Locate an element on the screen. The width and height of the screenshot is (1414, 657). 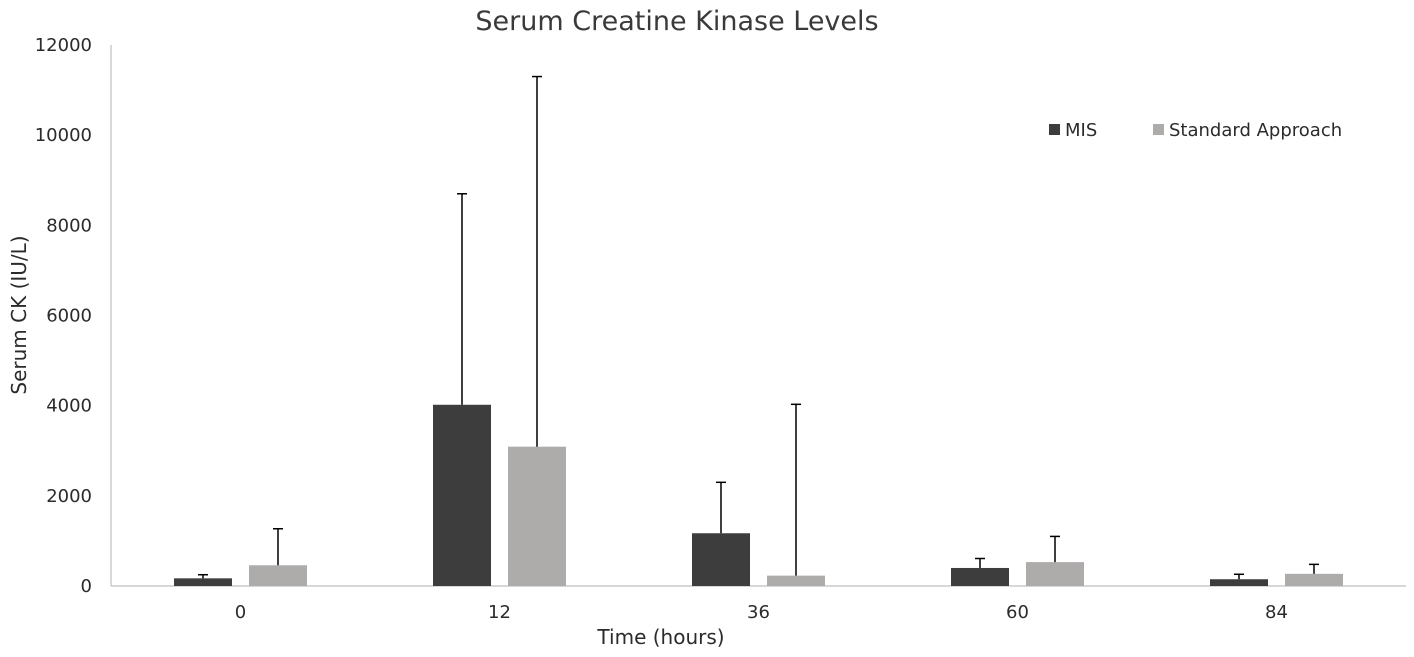
legend-label: MIS is located at coordinates (1081, 130).